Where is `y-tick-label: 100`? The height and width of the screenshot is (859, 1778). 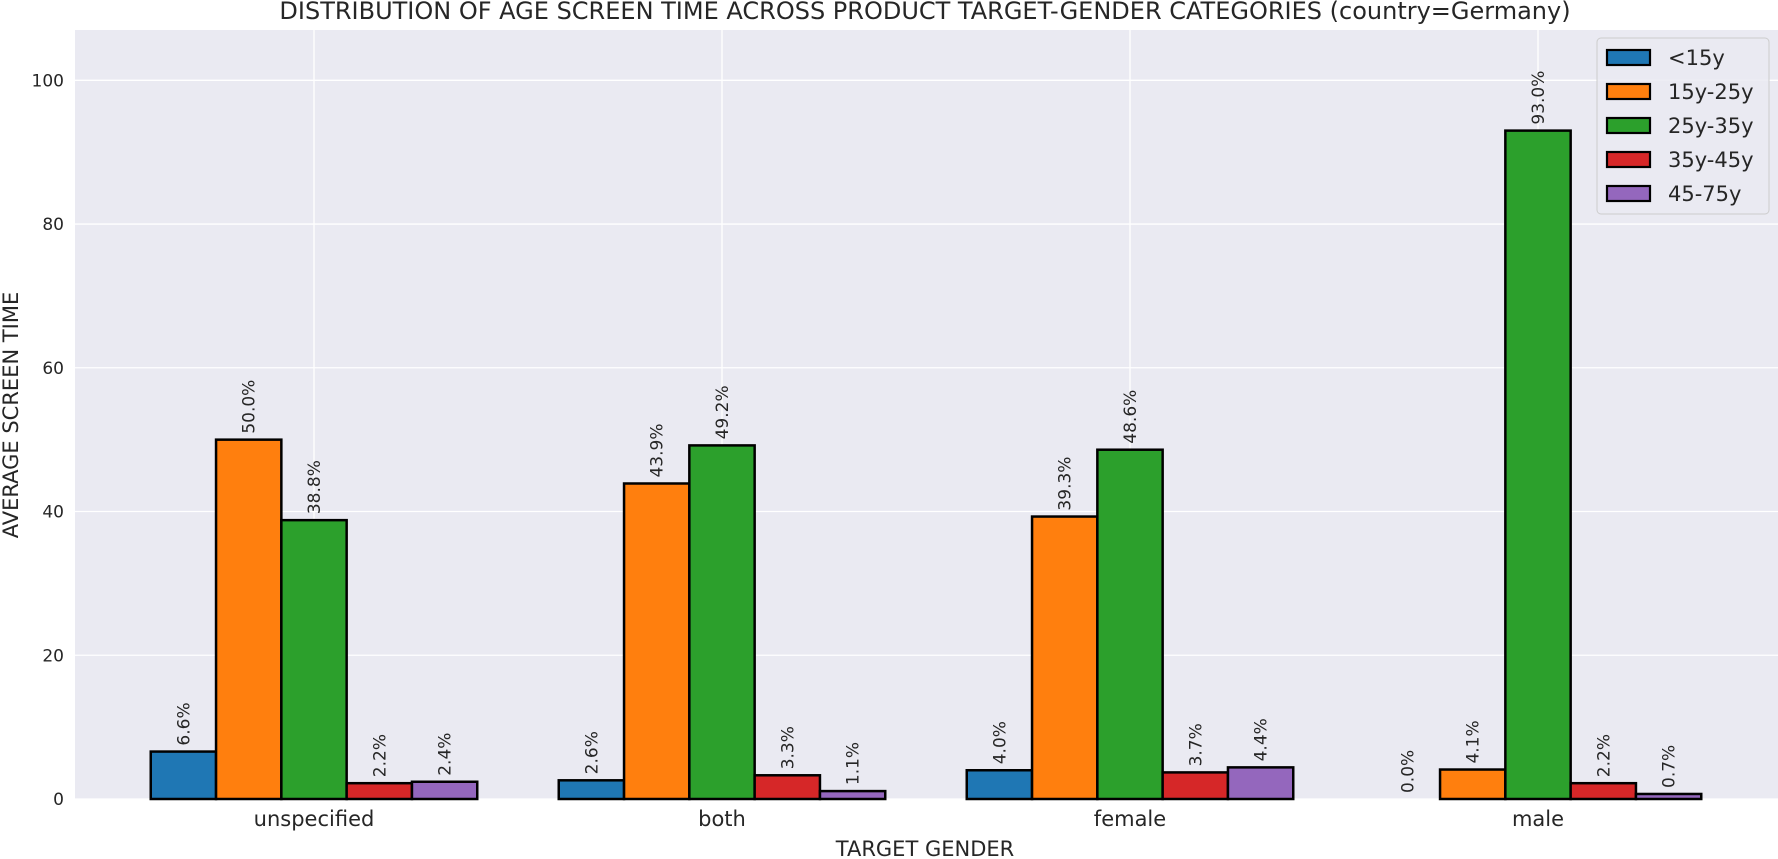
y-tick-label: 100 is located at coordinates (48, 81).